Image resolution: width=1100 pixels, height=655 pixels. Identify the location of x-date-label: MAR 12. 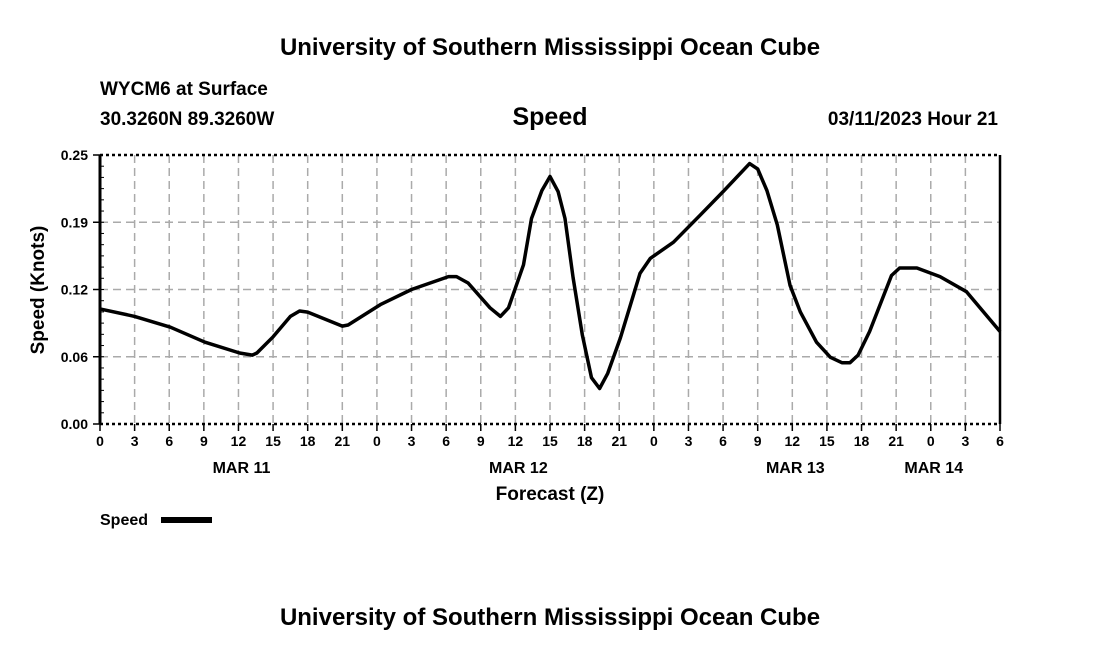
(518, 468).